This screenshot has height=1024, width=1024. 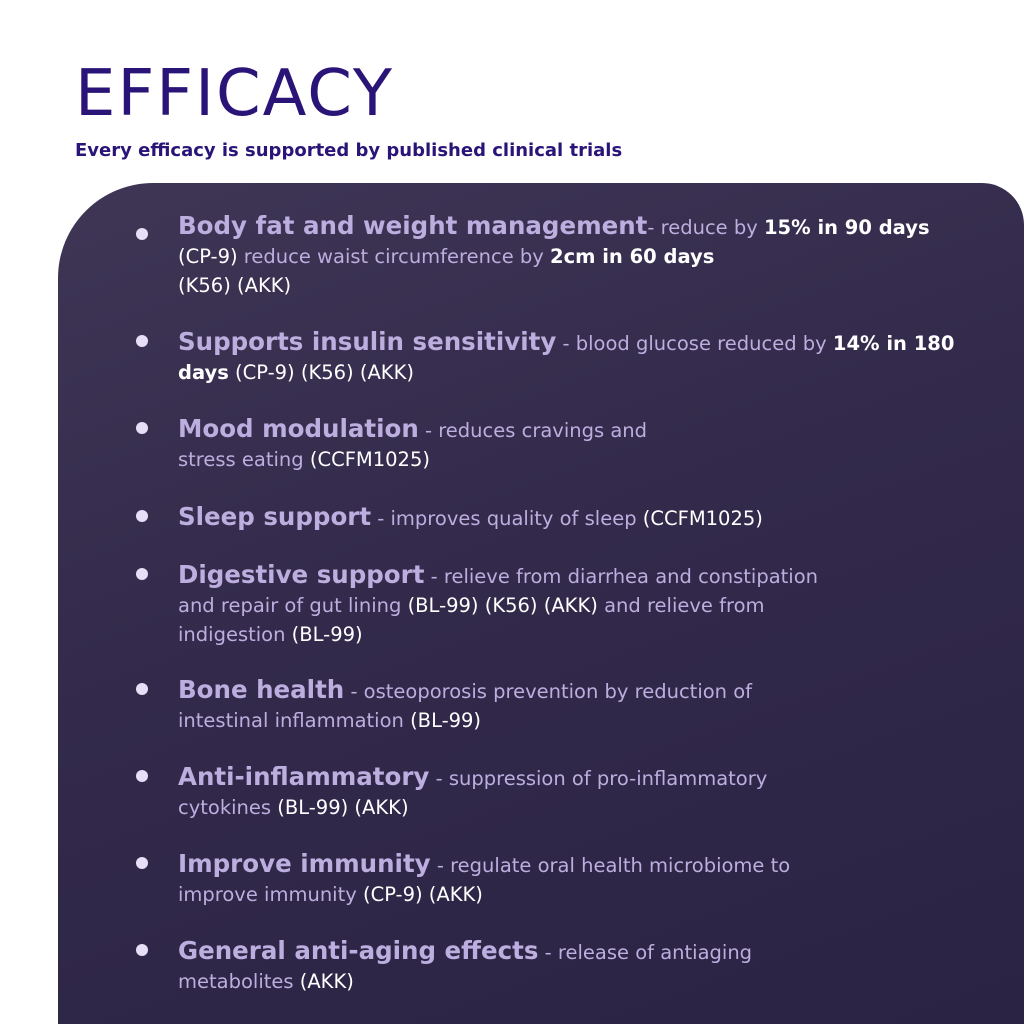 What do you see at coordinates (358, 950) in the screenshot?
I see `item-heading: General anti-aging effects` at bounding box center [358, 950].